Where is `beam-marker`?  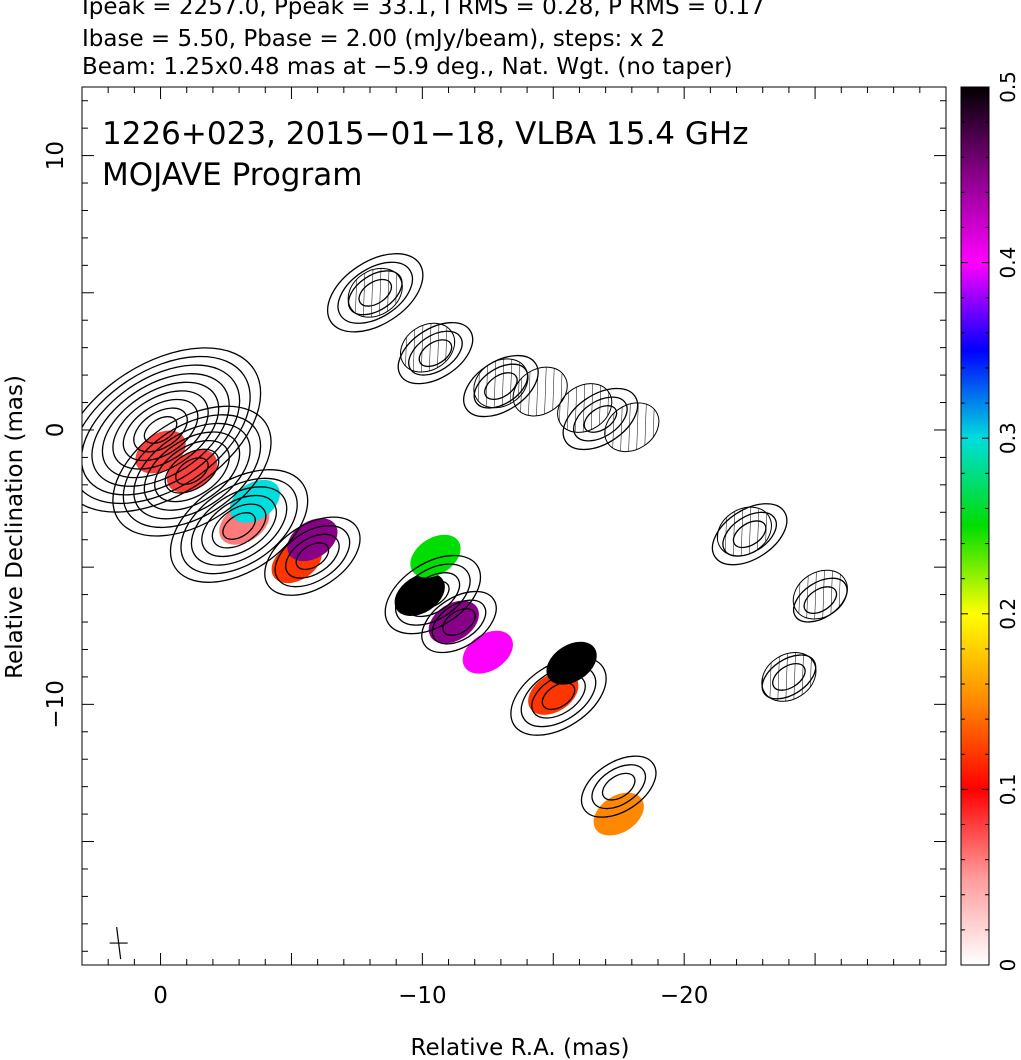
beam-marker is located at coordinates (119, 943).